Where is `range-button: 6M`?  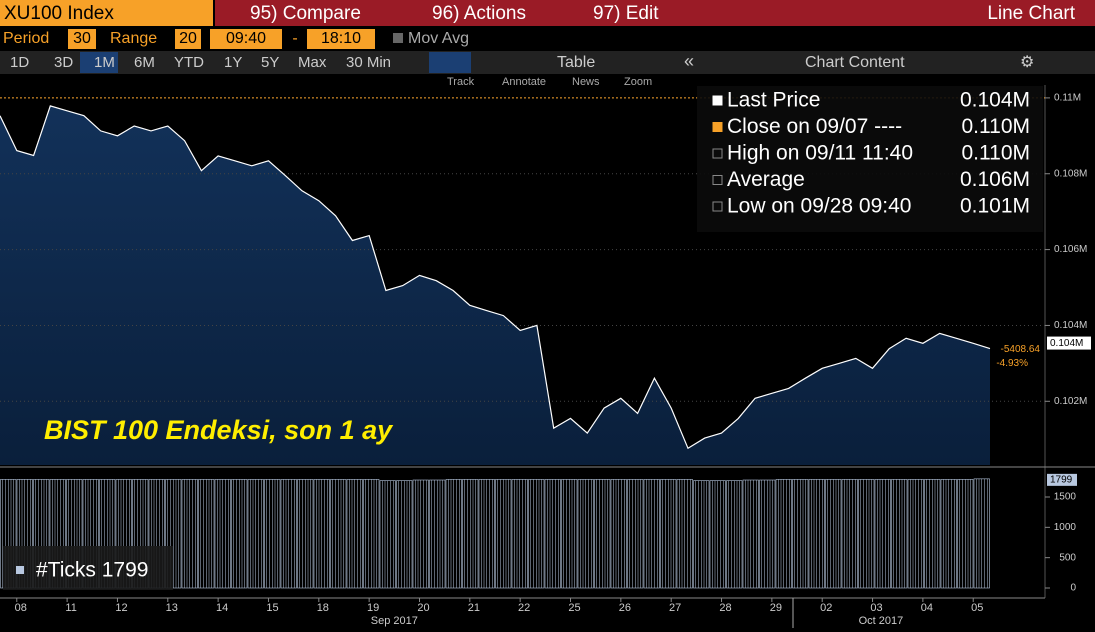 range-button: 6M is located at coordinates (144, 62).